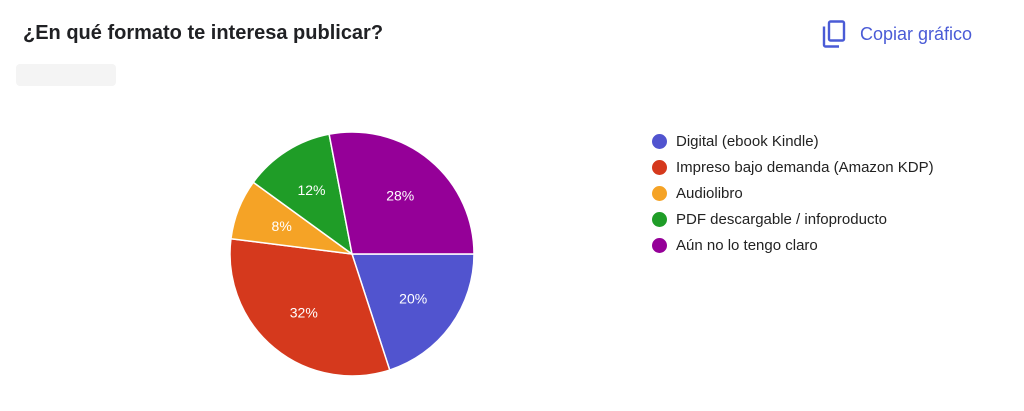  I want to click on legend-item-1: Impreso bajo demanda (Amazon KDP), so click(793, 167).